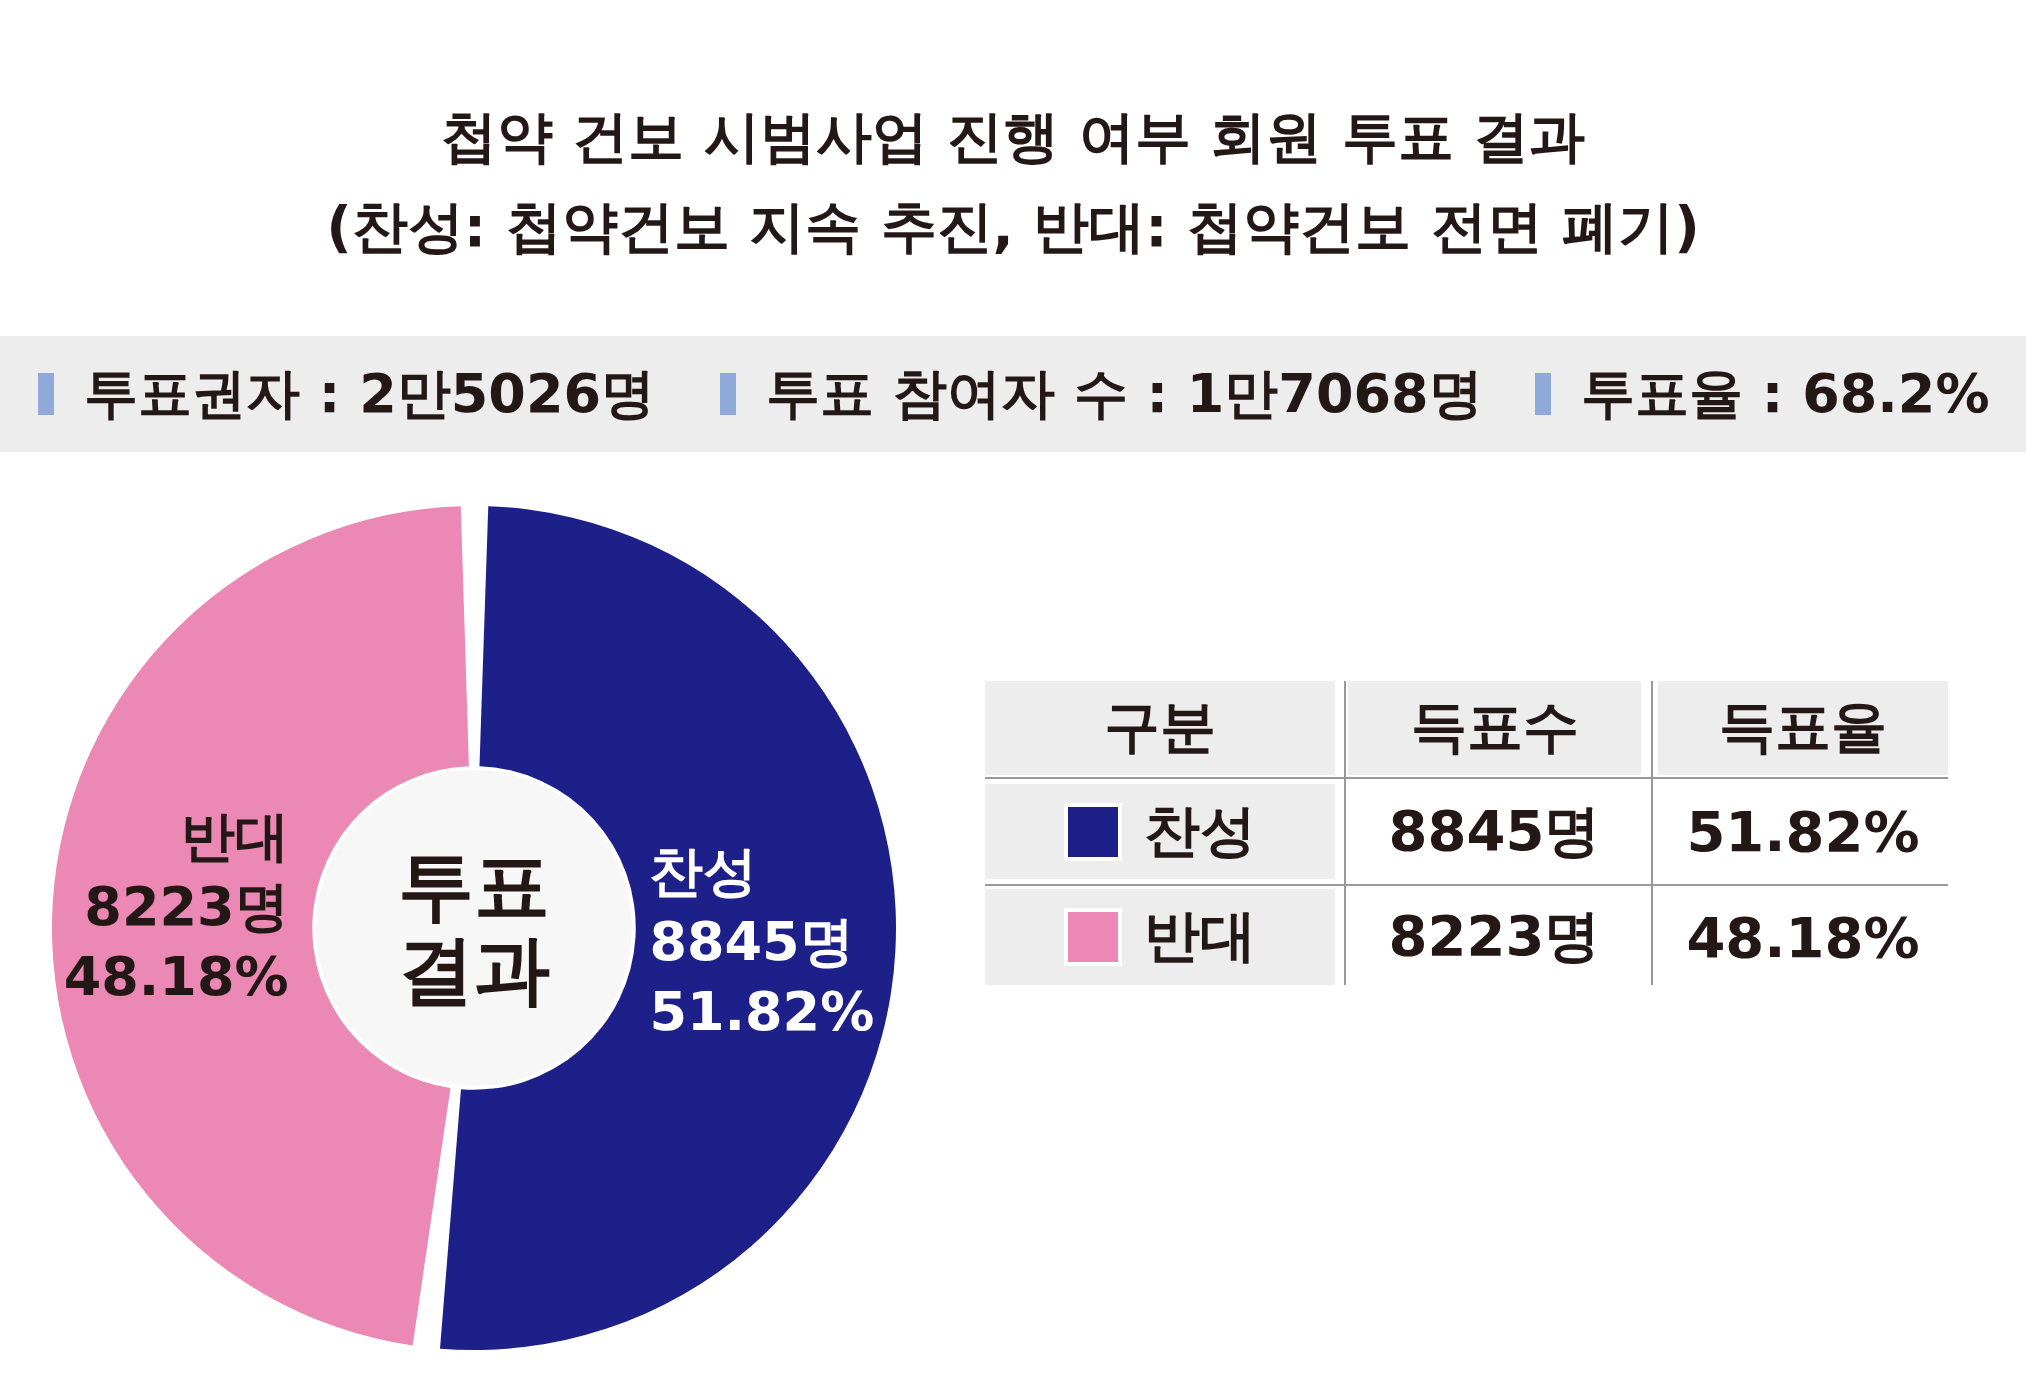  What do you see at coordinates (1803, 728) in the screenshot?
I see `text: 득표율` at bounding box center [1803, 728].